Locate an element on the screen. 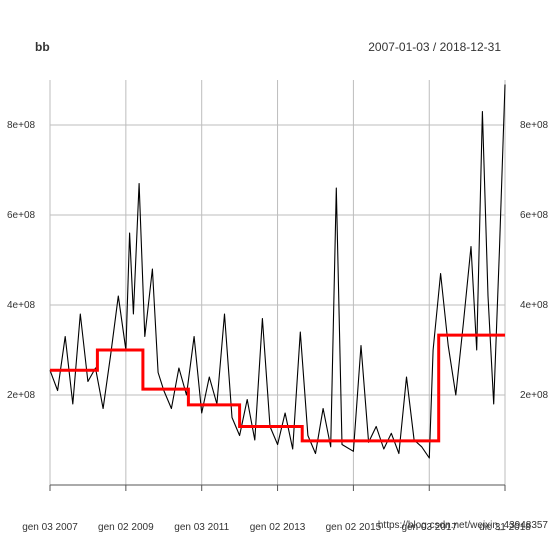 This screenshot has height=542, width=553. x-tick-label: gen 02 2009 is located at coordinates (126, 527).